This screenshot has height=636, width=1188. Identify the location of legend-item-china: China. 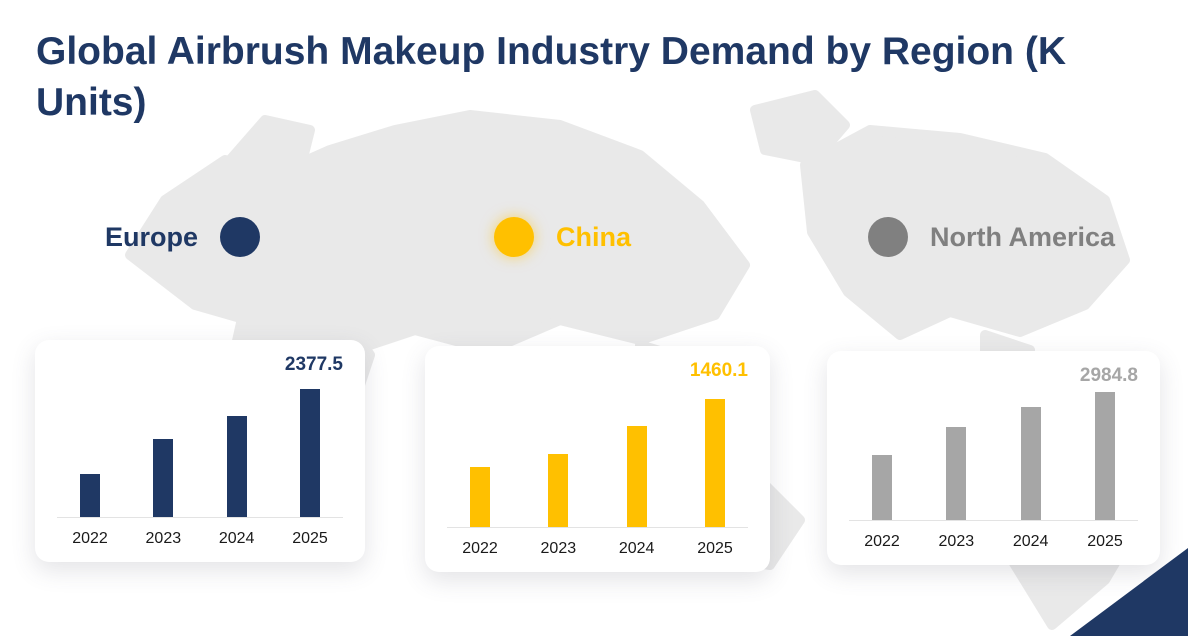
(562, 237).